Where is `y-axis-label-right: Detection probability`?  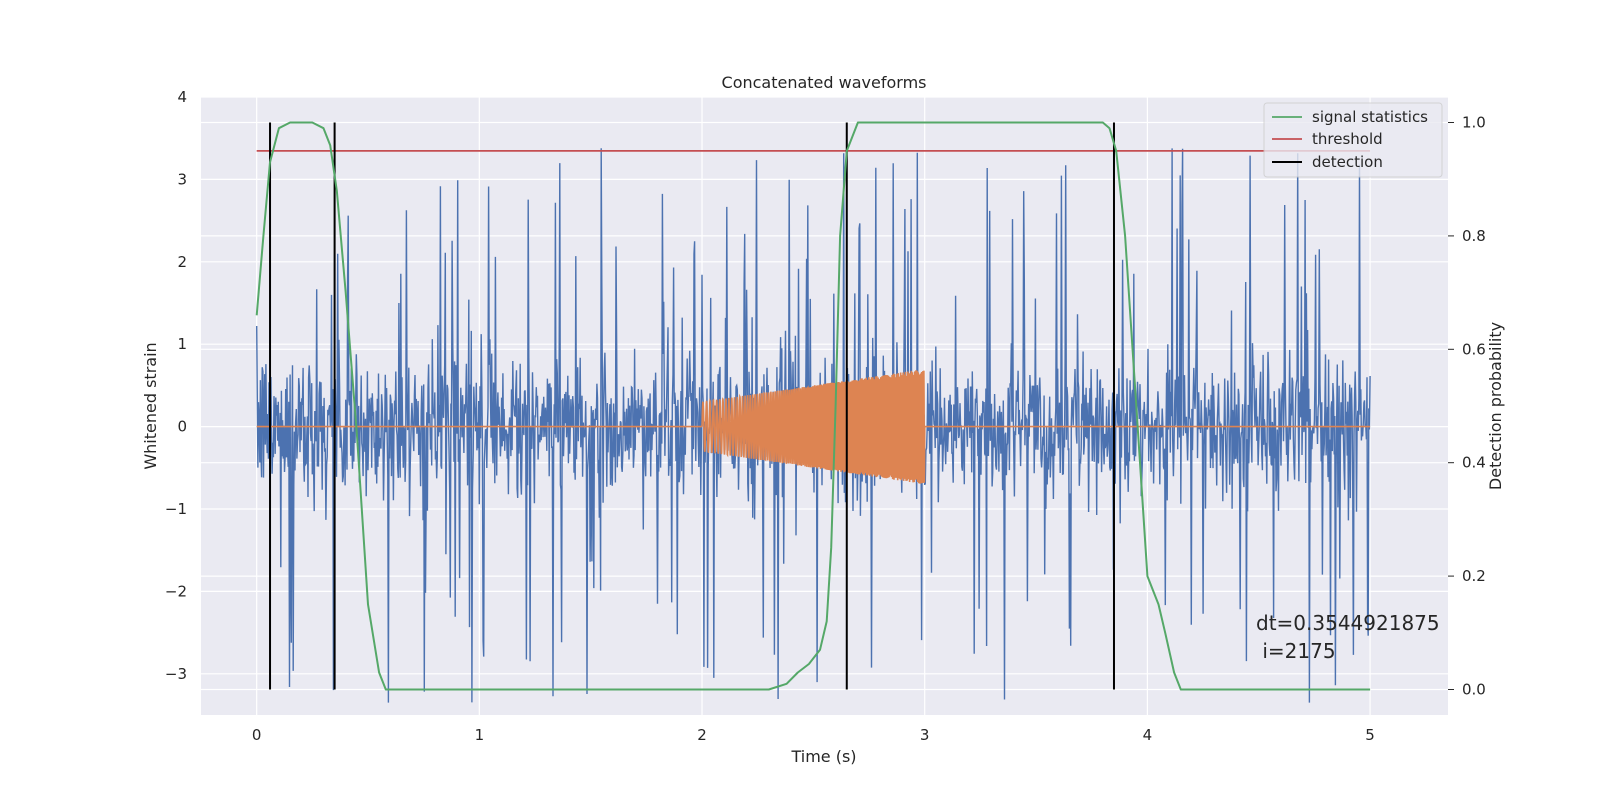
y-axis-label-right: Detection probability is located at coordinates (1495, 406).